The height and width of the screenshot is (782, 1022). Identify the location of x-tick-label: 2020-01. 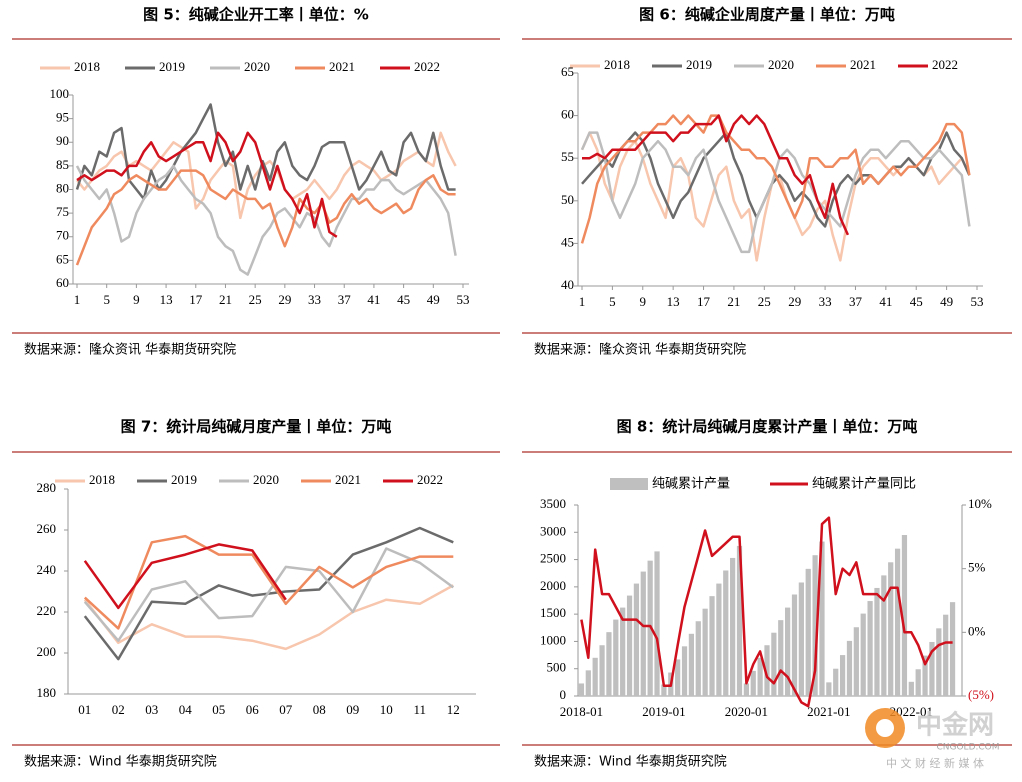
(746, 711).